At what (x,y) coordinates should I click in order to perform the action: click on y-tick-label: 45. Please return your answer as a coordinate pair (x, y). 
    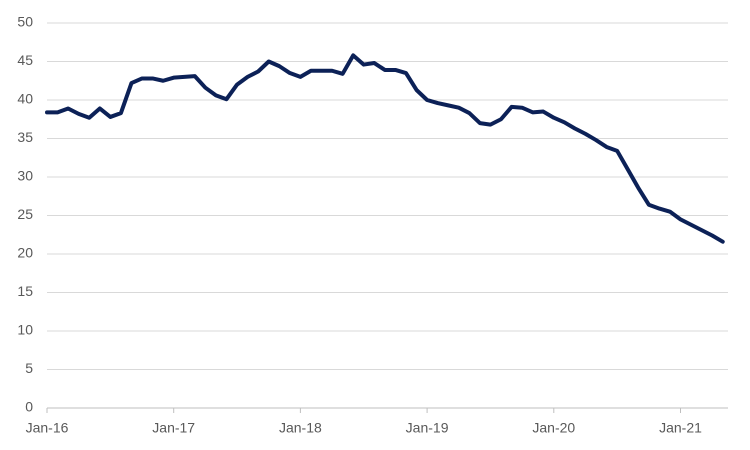
    Looking at the image, I should click on (25, 60).